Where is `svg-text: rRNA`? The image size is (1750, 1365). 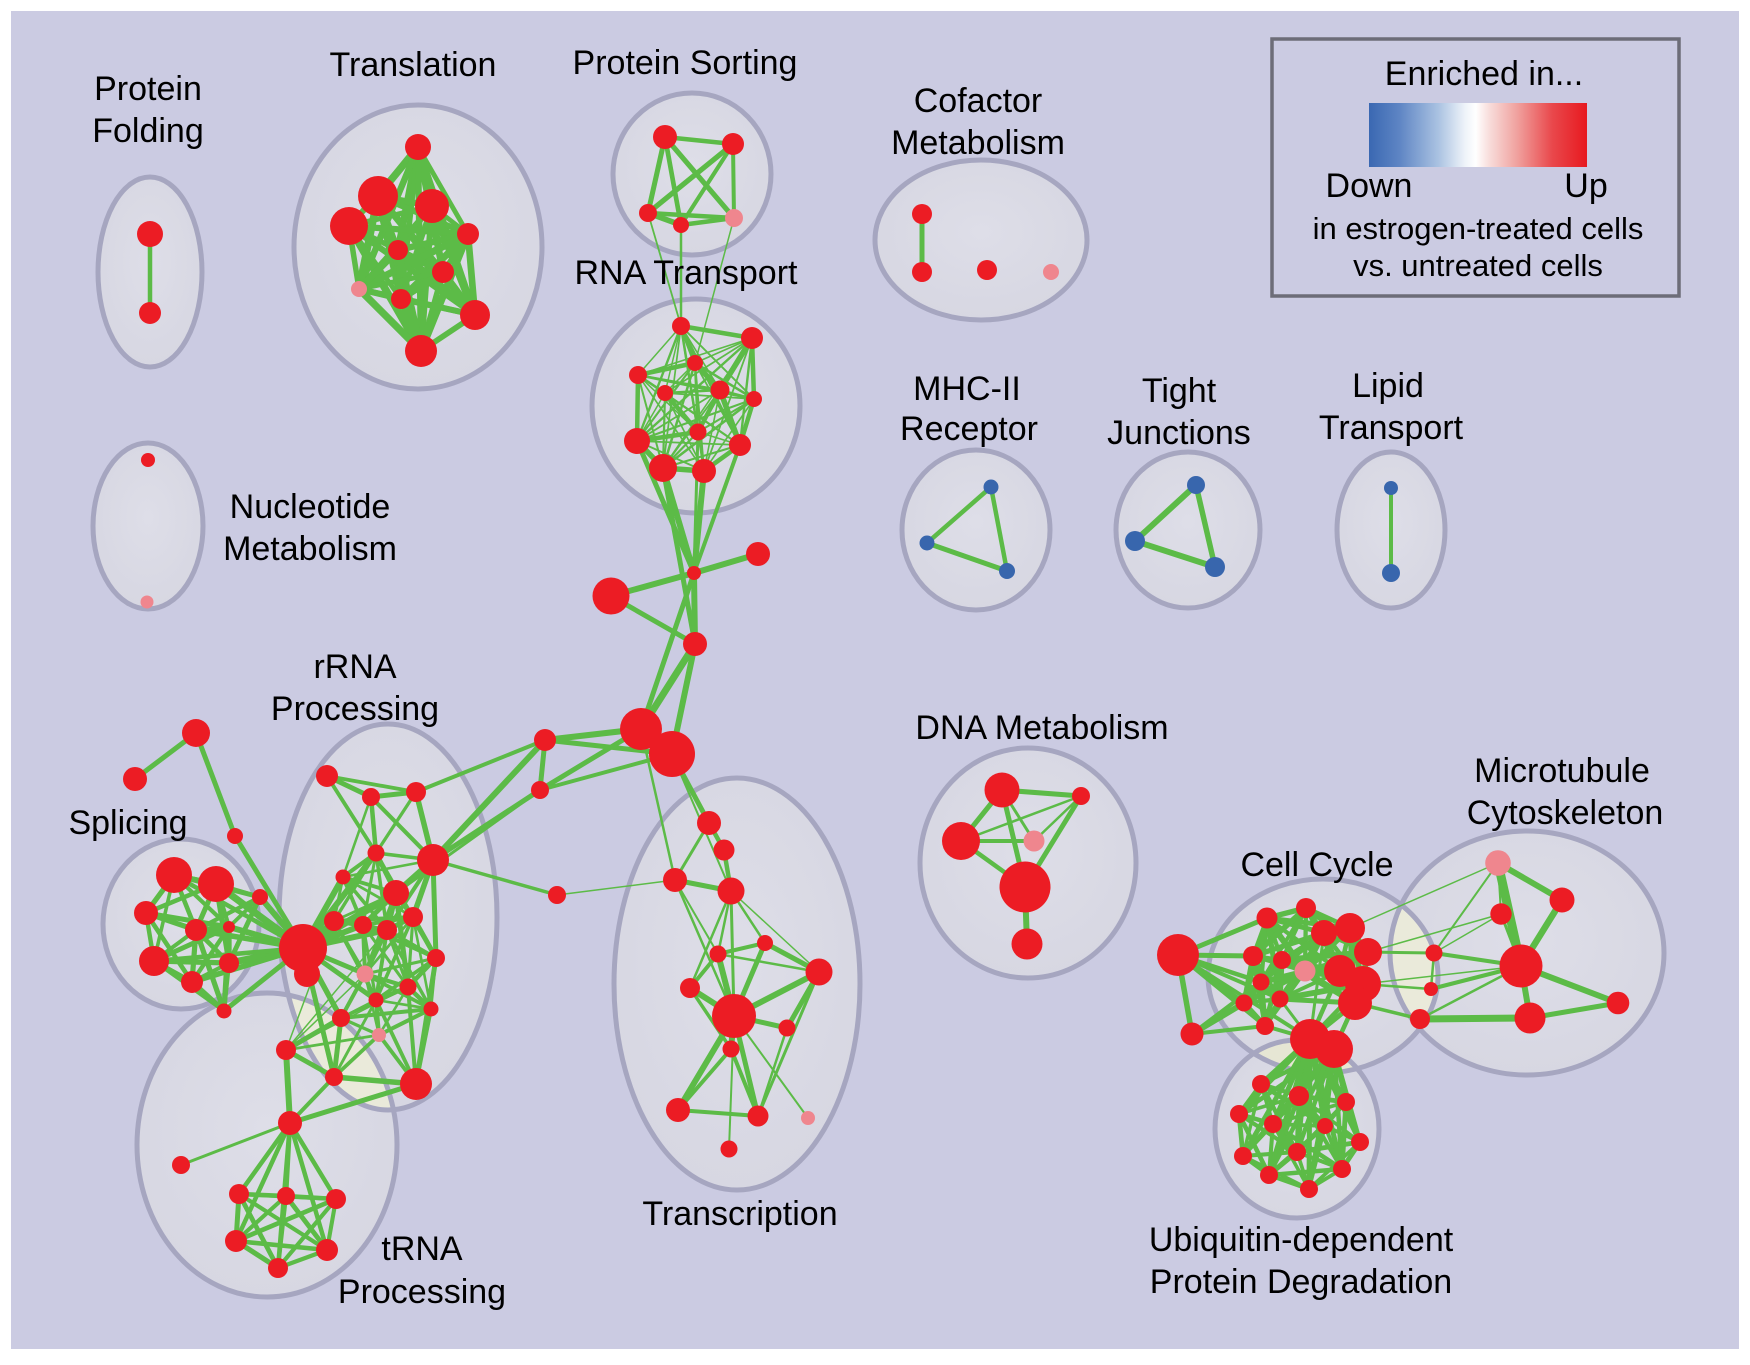
svg-text: rRNA is located at coordinates (354, 667).